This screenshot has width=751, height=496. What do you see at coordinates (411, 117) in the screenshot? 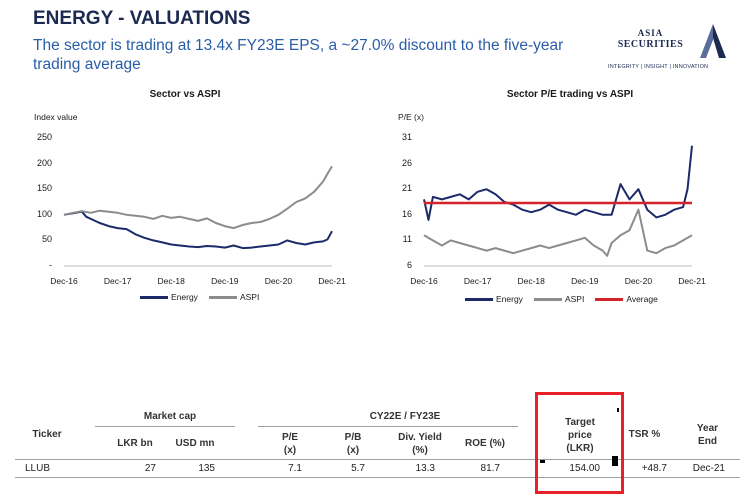
I see `y-axis-label: P/E (x)` at bounding box center [411, 117].